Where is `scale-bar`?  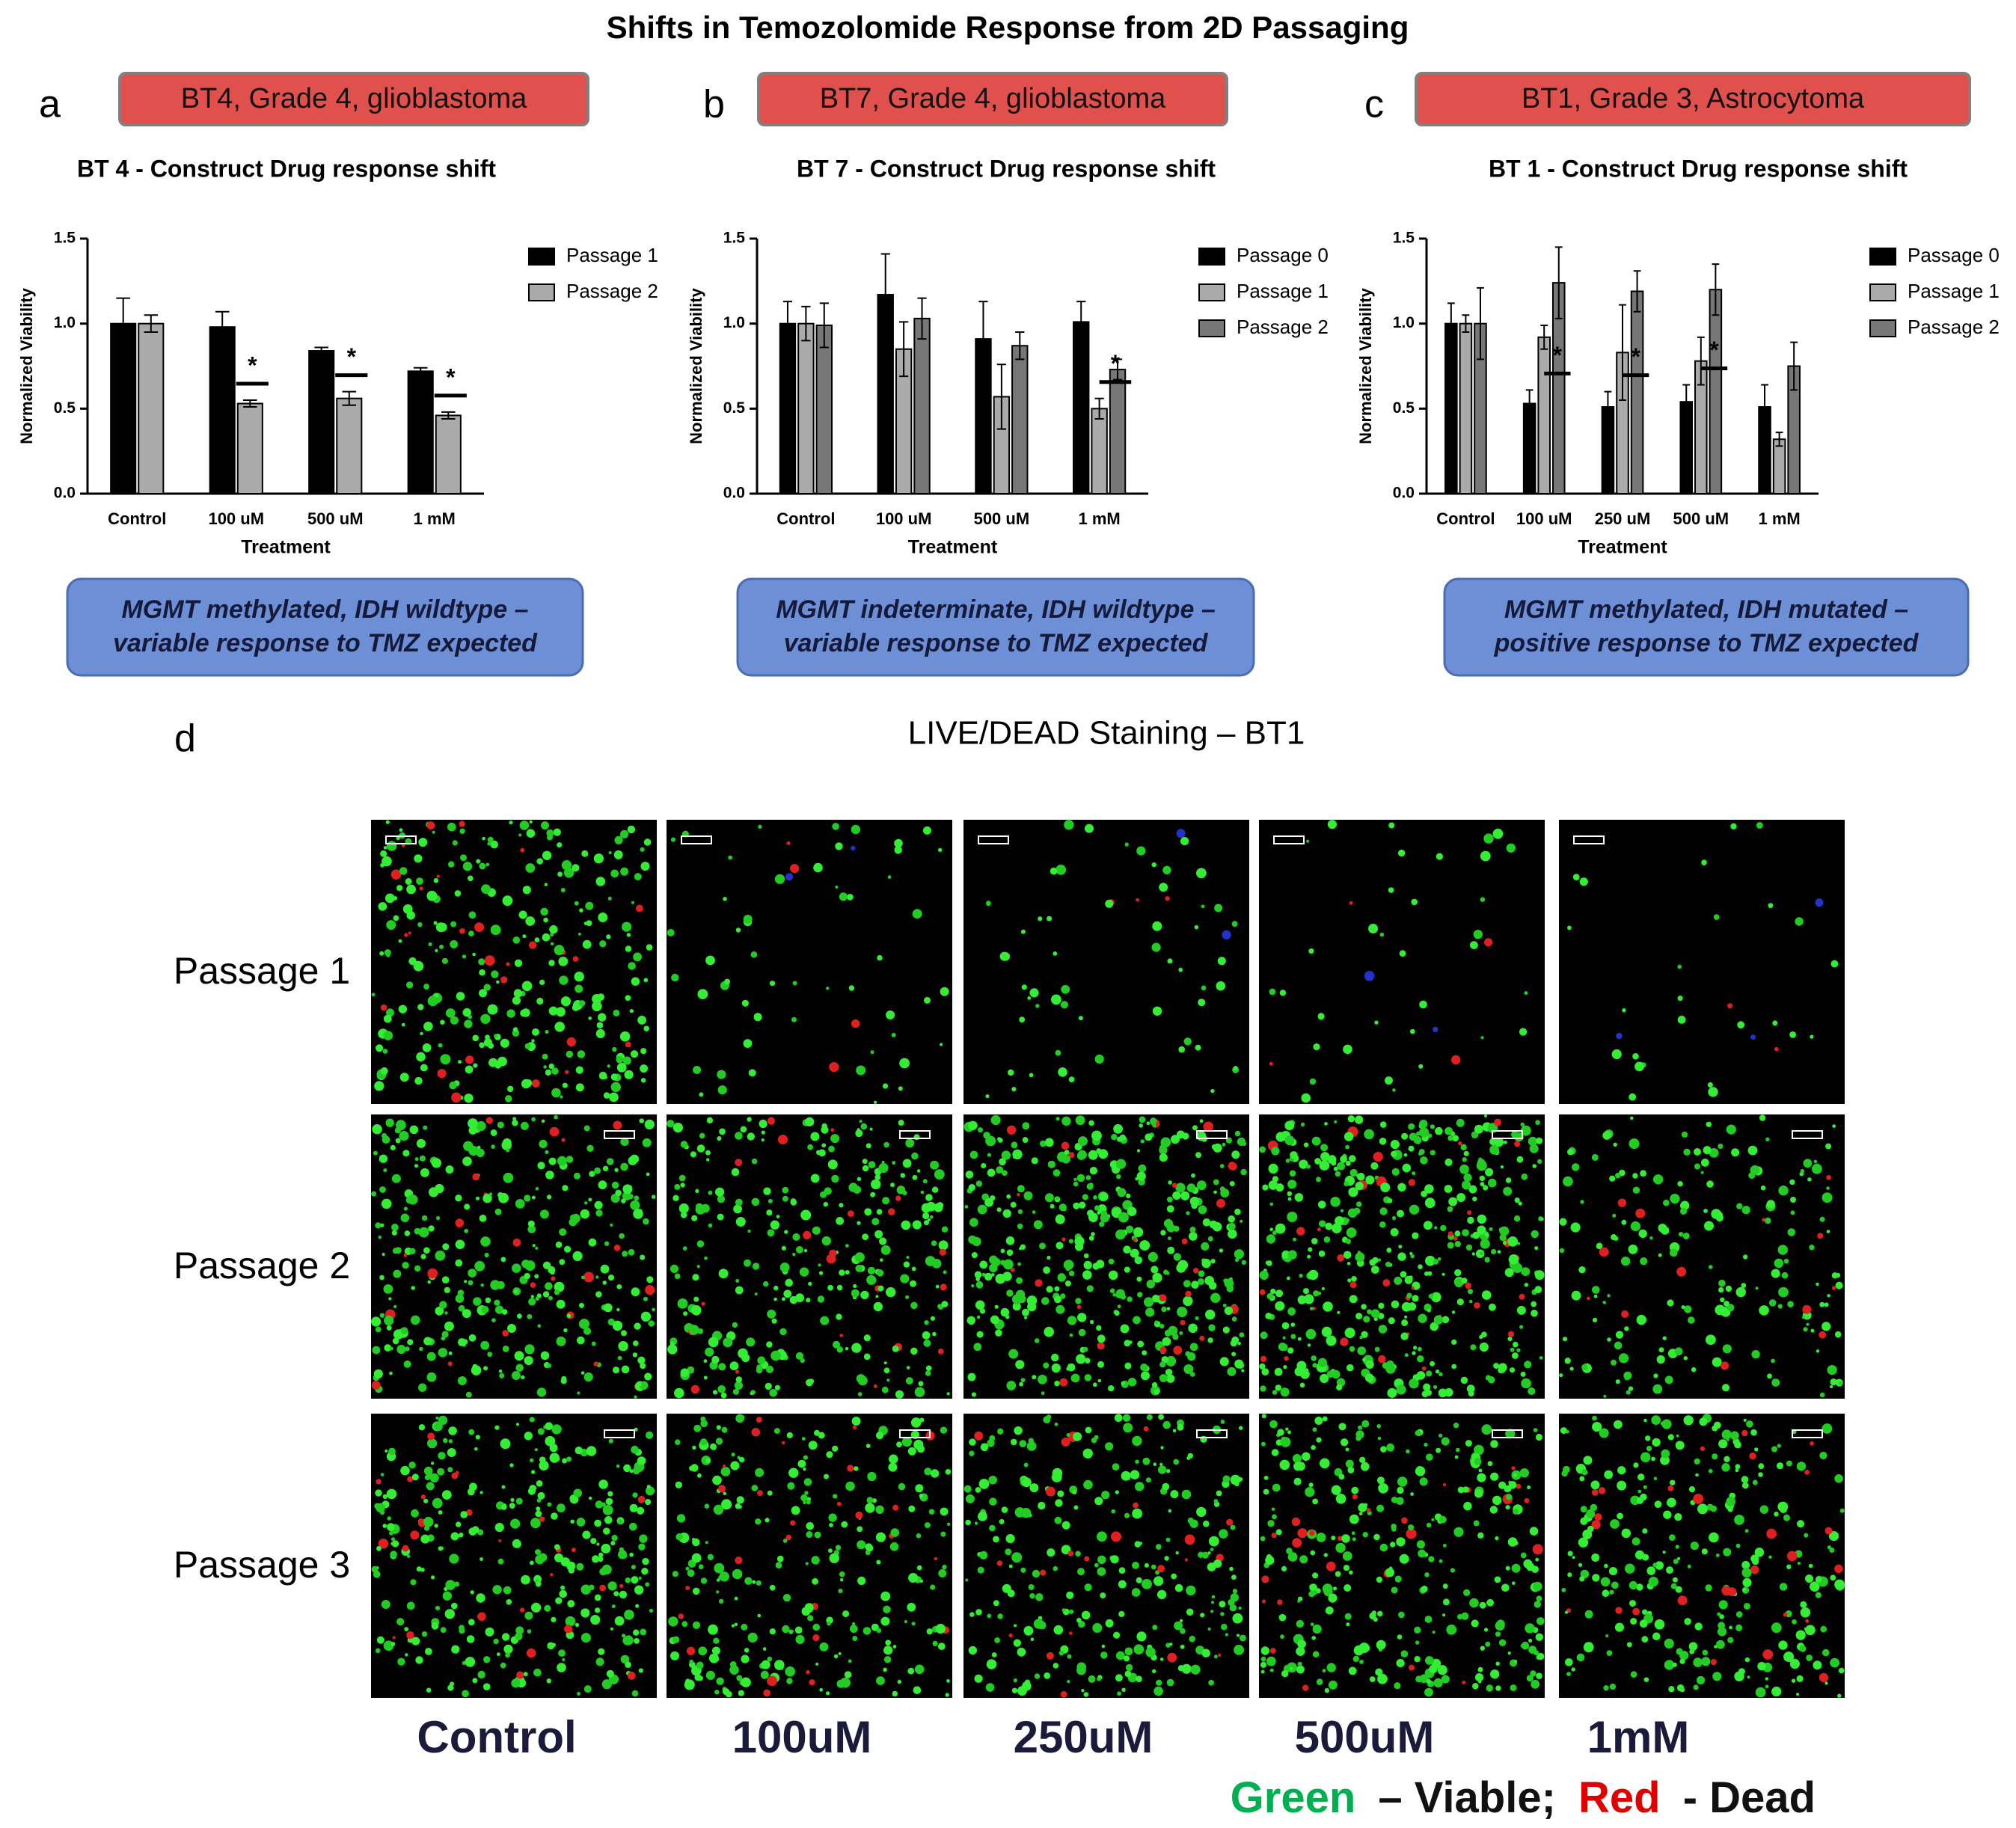
scale-bar is located at coordinates (915, 1134).